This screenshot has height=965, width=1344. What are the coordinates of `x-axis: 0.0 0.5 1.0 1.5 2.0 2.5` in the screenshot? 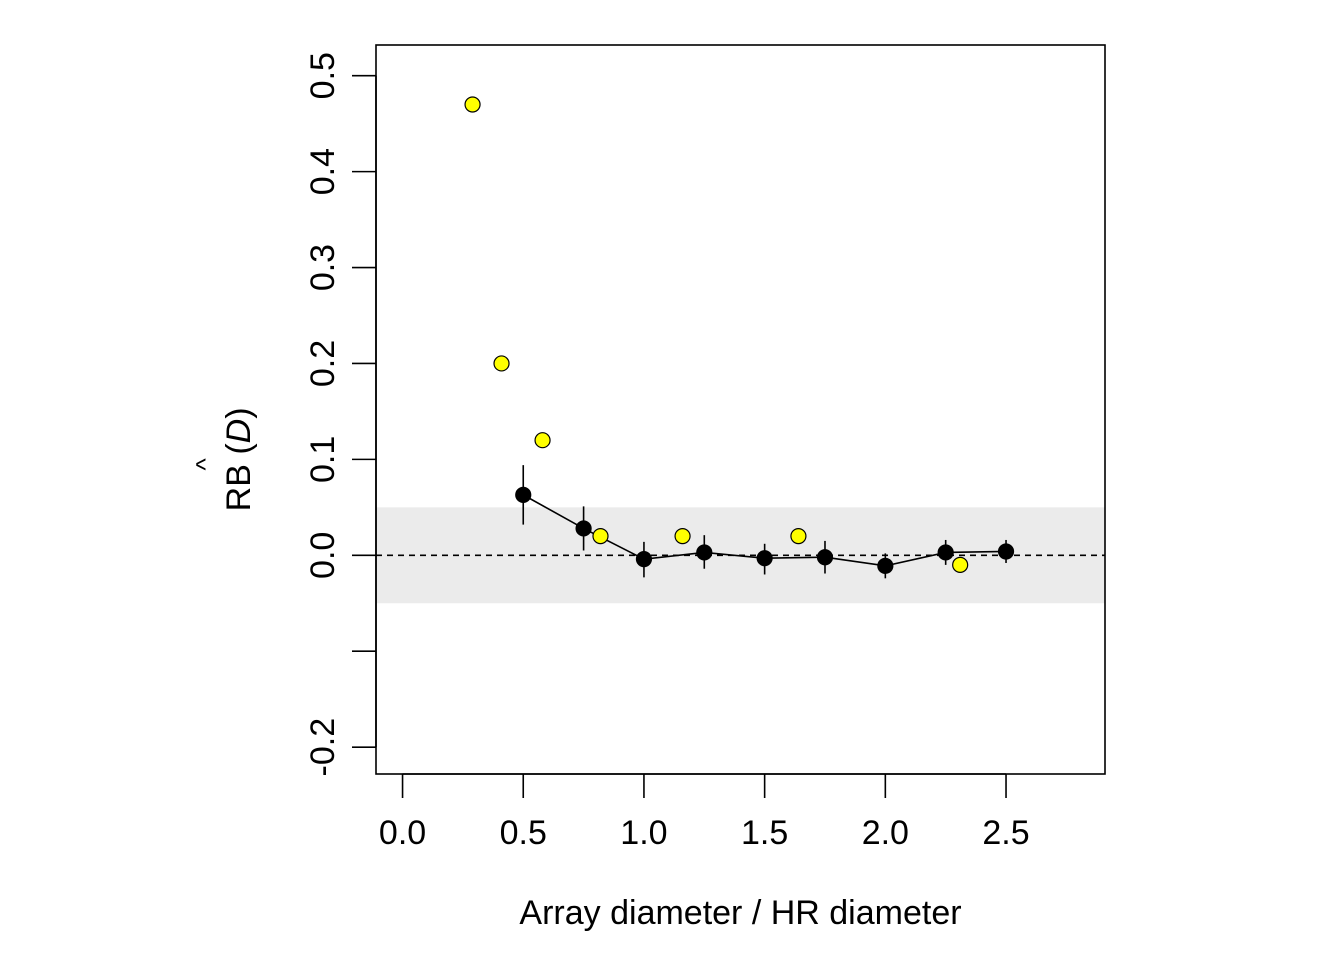 It's located at (704, 812).